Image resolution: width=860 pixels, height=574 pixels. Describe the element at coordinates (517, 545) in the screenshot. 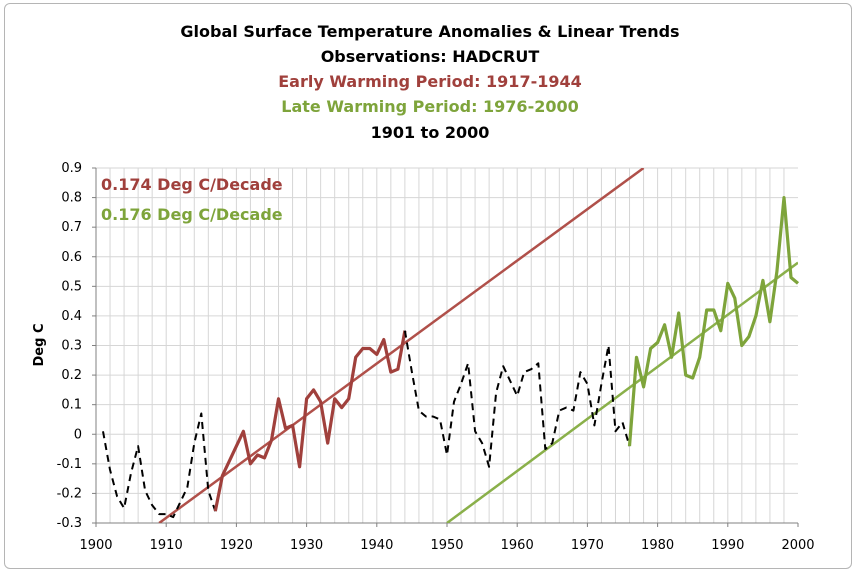

I see `x-tick-label: 1960` at that location.